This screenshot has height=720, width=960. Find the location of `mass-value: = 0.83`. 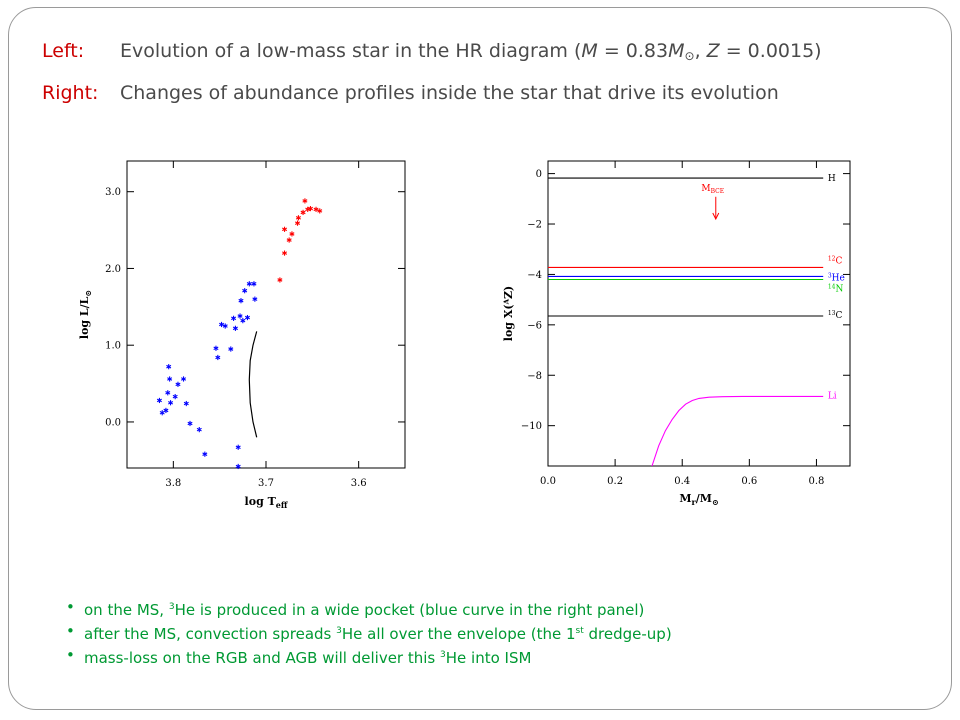

mass-value: = 0.83 is located at coordinates (633, 51).